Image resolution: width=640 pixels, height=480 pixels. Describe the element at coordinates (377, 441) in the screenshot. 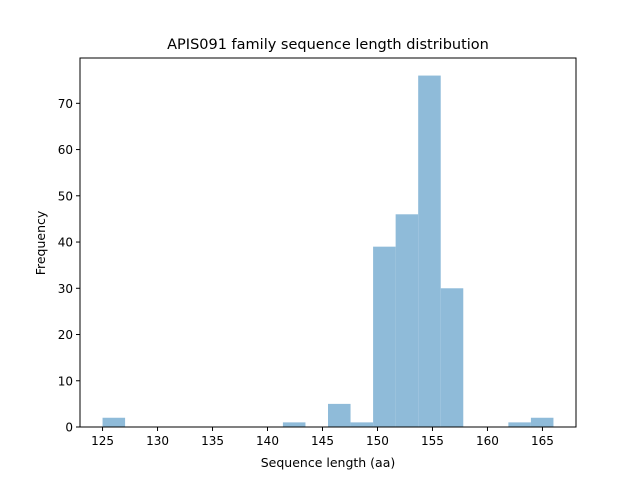

I see `x-tick-label: 150` at that location.